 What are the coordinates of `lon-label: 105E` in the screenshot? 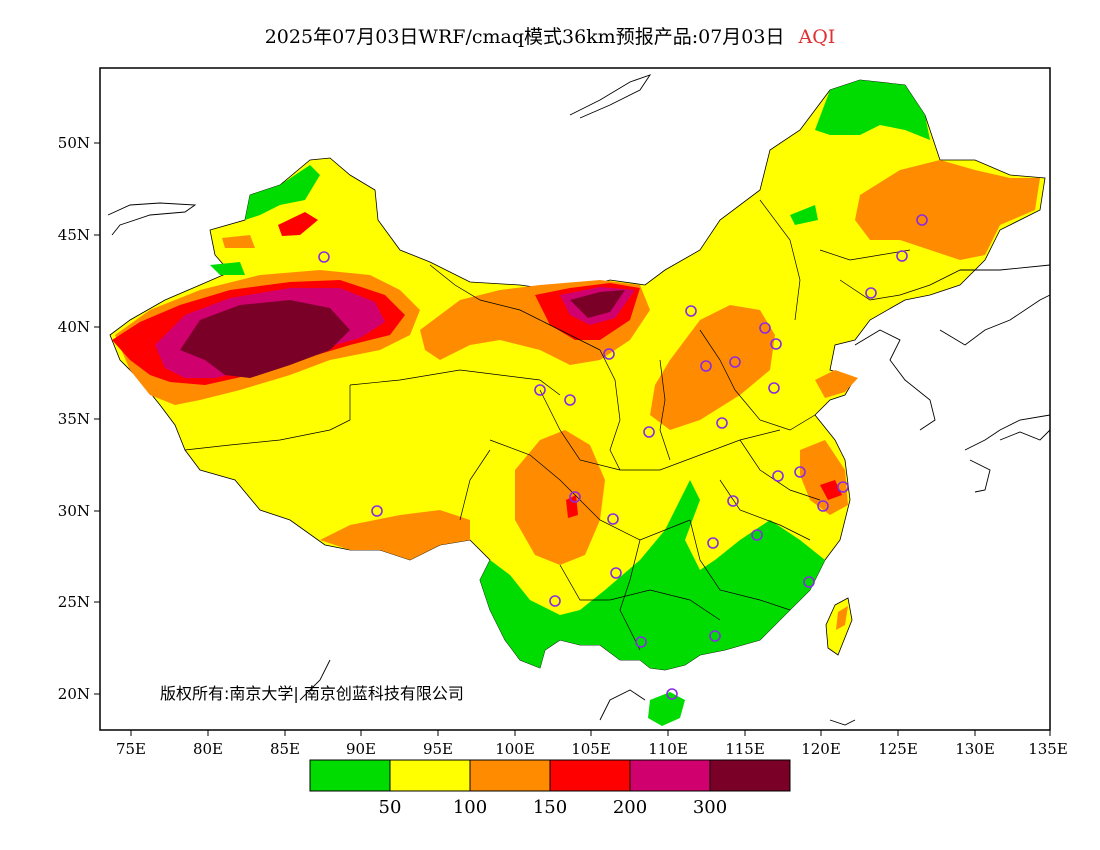 It's located at (591, 749).